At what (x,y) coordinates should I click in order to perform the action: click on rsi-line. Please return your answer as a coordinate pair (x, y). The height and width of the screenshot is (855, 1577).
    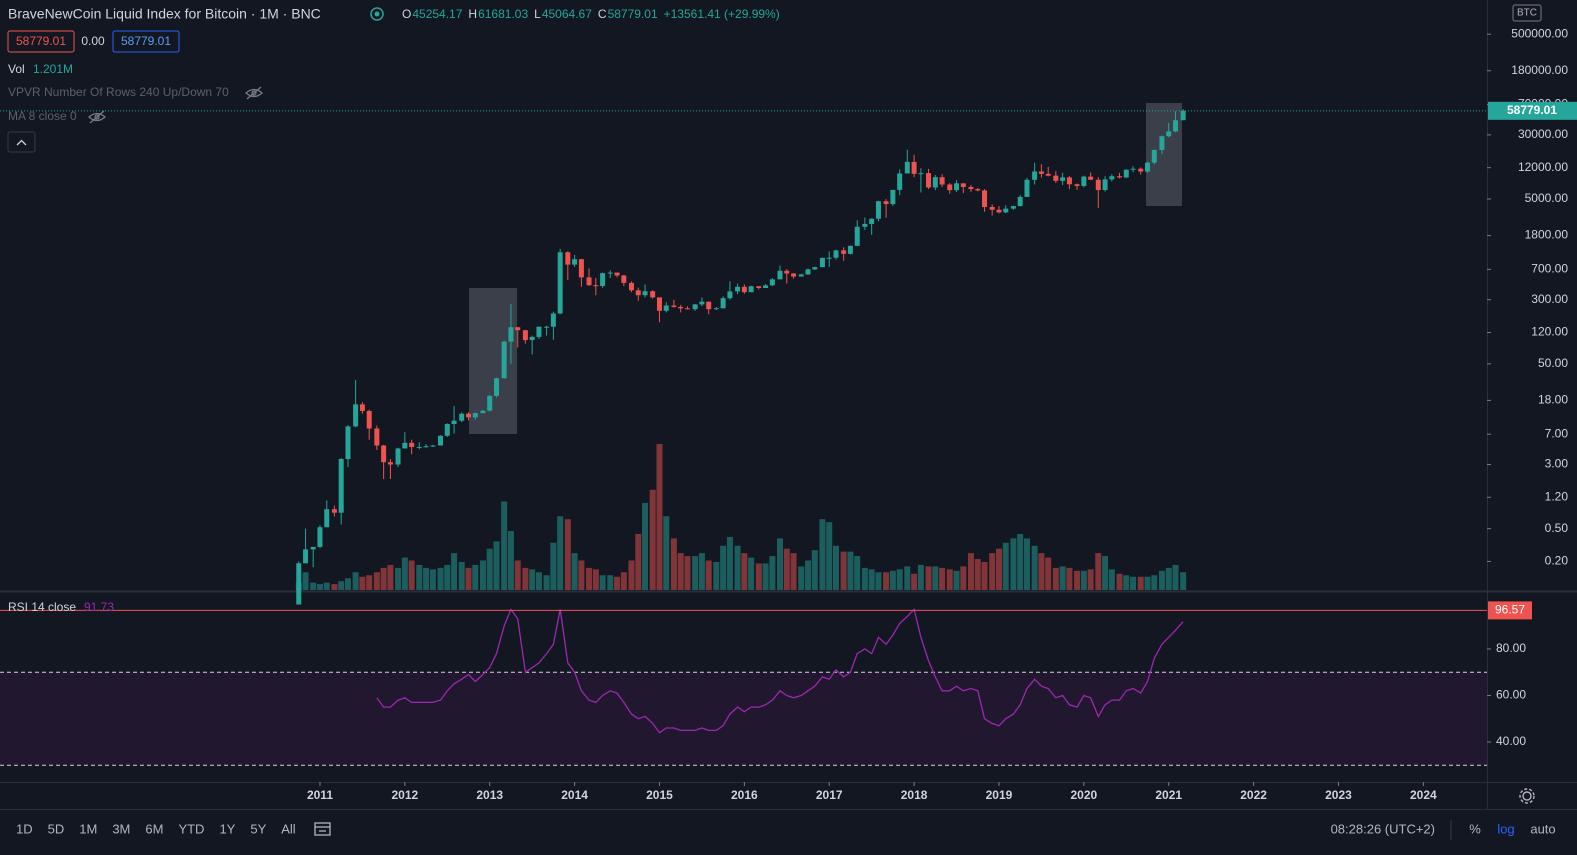
    Looking at the image, I should click on (780, 671).